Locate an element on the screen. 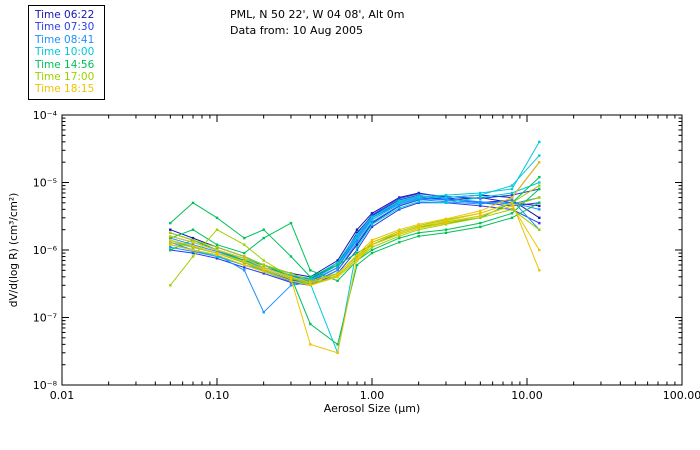  legend-entry-time-06-22: Time 06:22 is located at coordinates (65, 15).